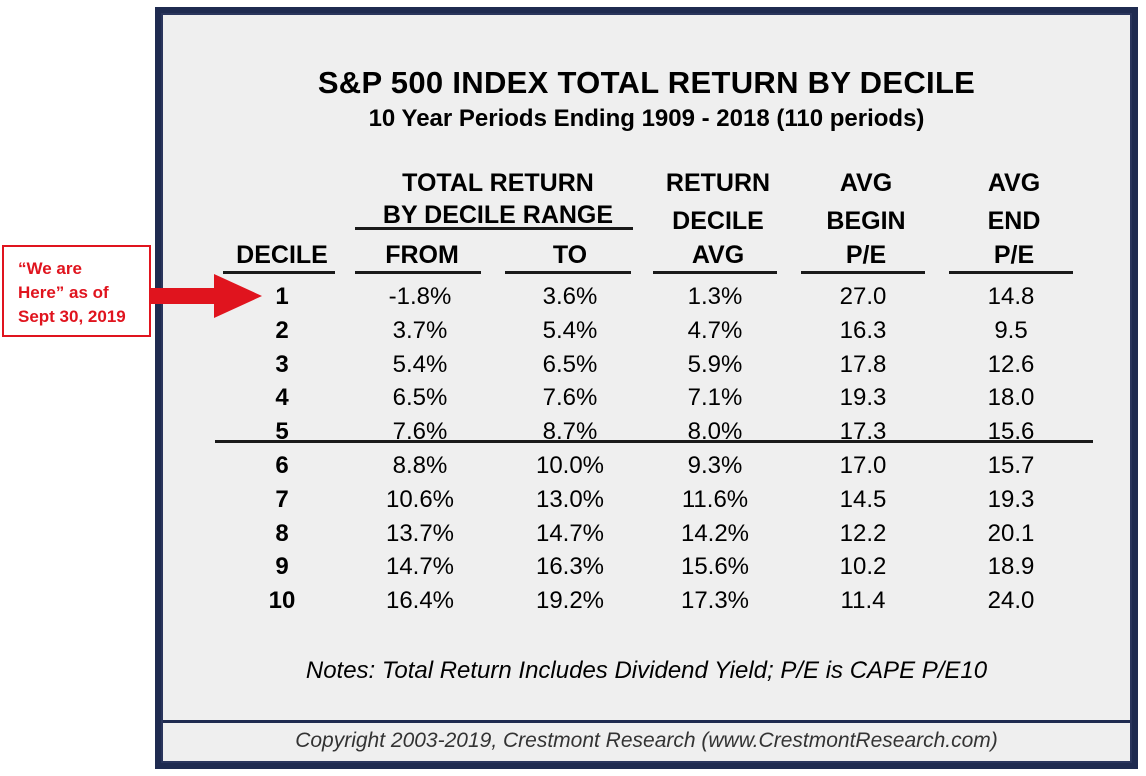  I want to click on table-row: 8 13.7% 14.7% 14.2% 12.2 20.1, so click(646, 534).